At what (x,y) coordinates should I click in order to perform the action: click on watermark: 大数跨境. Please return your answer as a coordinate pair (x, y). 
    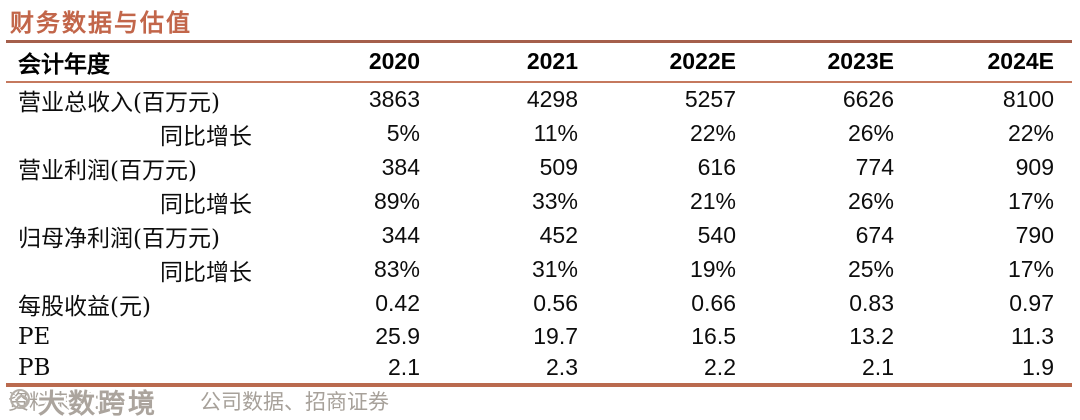
    Looking at the image, I should click on (108, 401).